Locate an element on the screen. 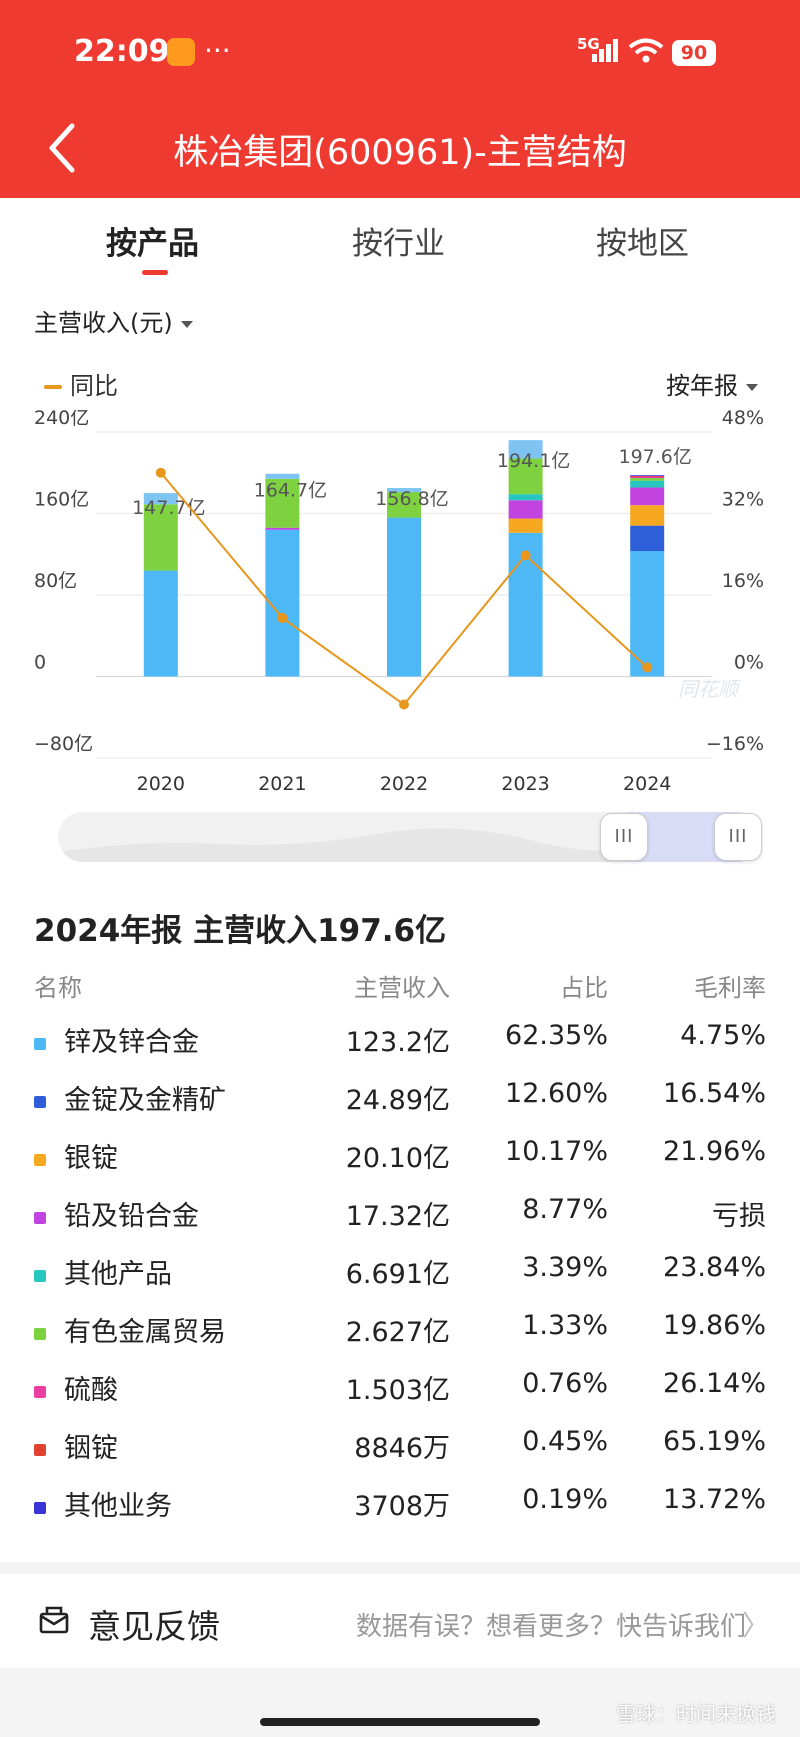 The width and height of the screenshot is (800, 1737). row-name: 硫酸 is located at coordinates (76, 1387).